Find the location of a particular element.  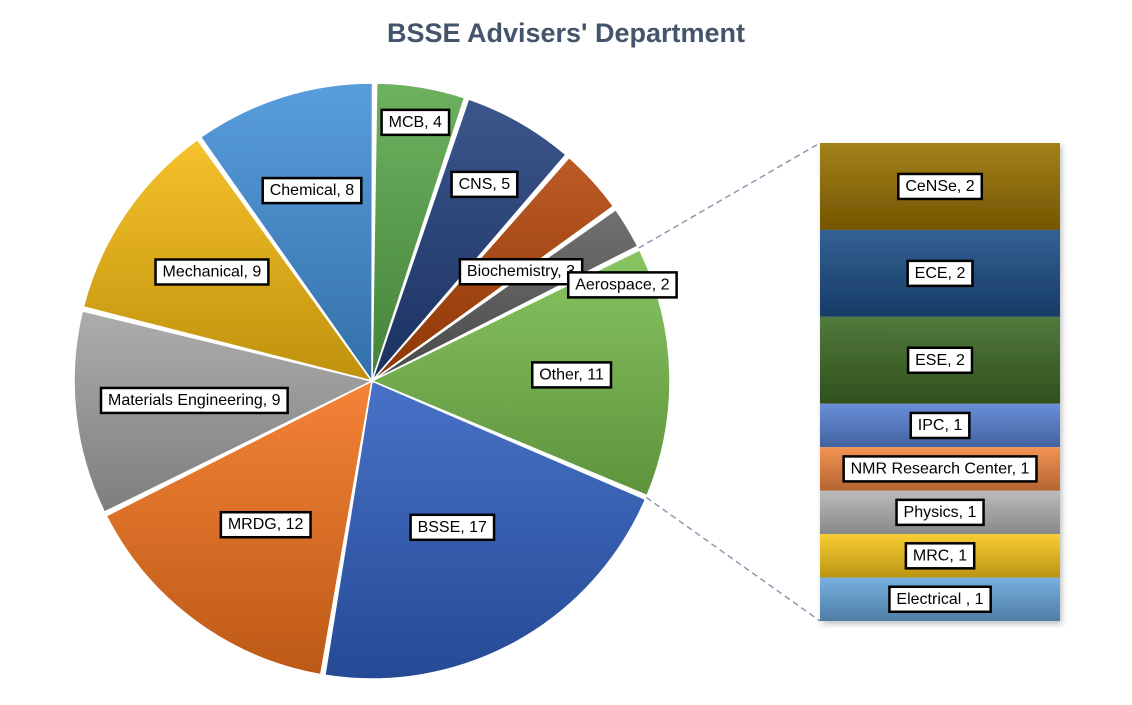

bar-label-nmr-research-center-box is located at coordinates (940, 469).